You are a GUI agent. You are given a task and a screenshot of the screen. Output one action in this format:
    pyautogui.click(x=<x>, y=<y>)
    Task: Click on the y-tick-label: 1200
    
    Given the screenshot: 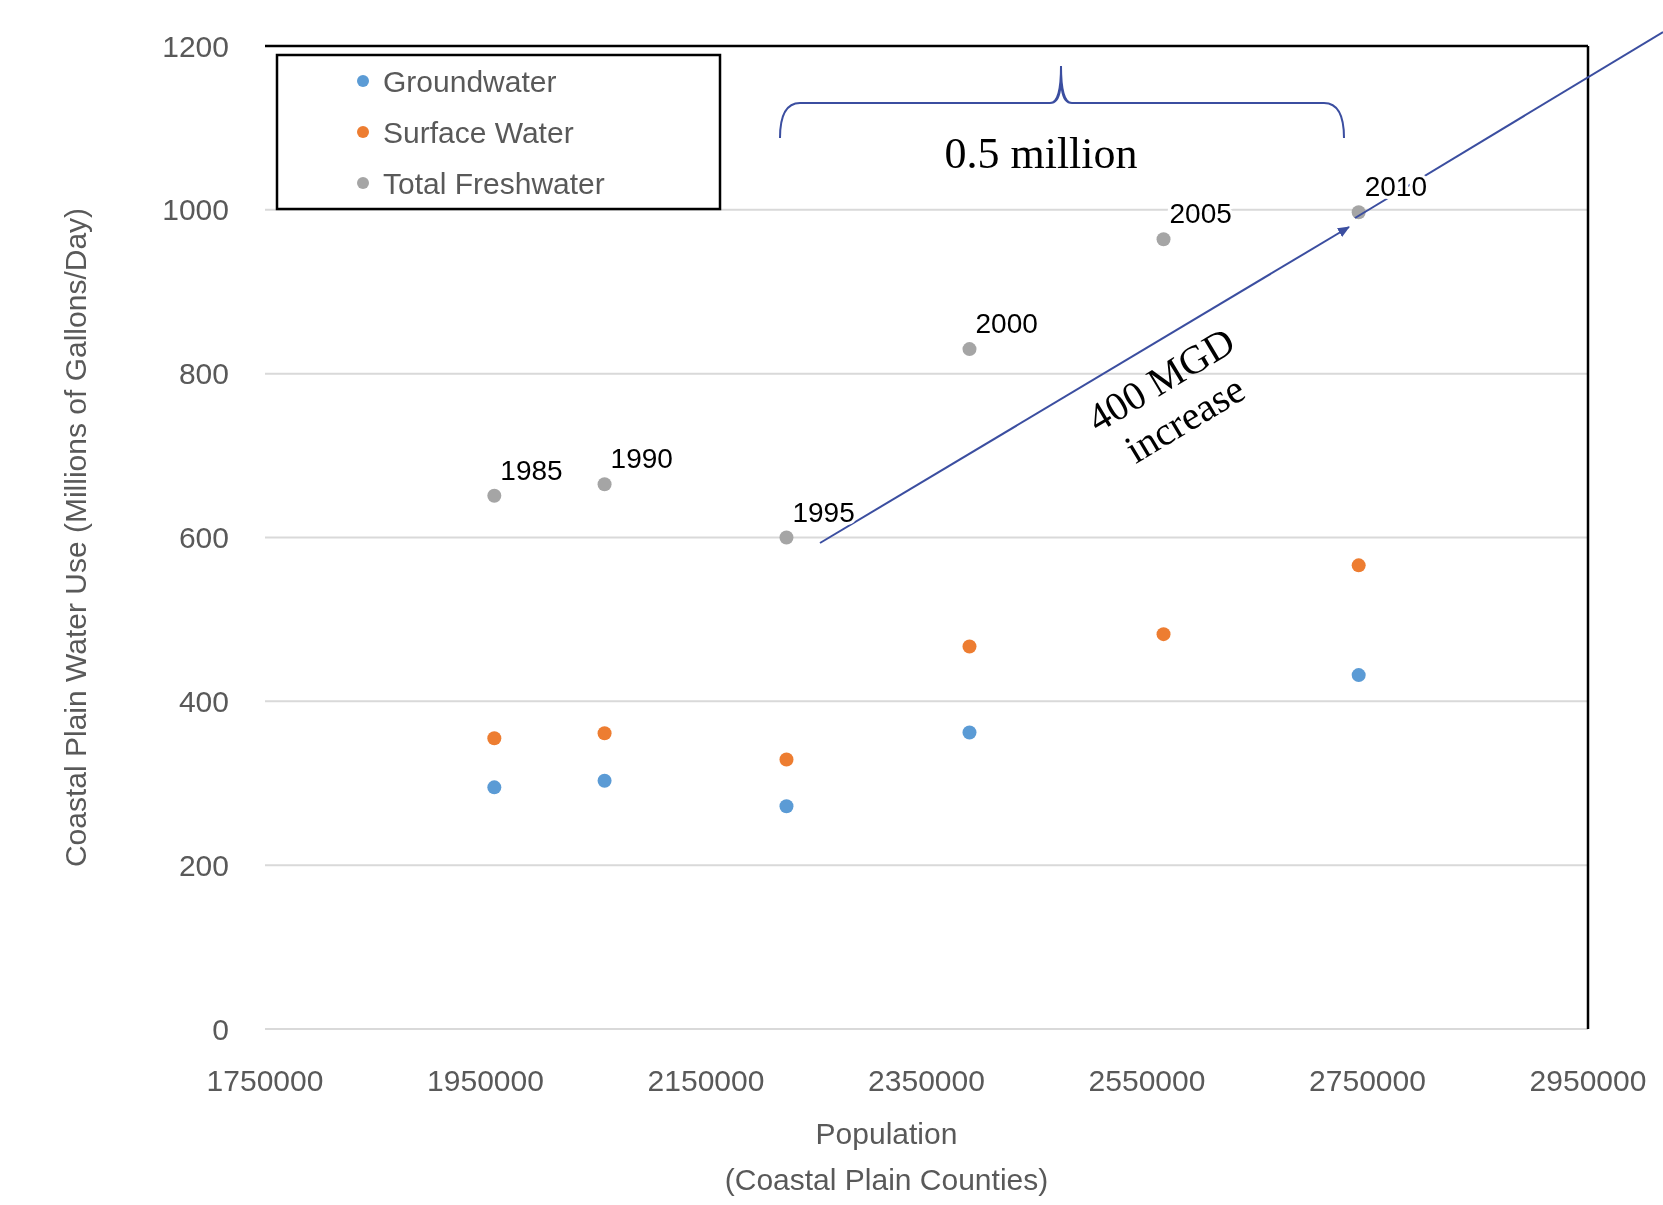 What is the action you would take?
    pyautogui.click(x=195, y=46)
    